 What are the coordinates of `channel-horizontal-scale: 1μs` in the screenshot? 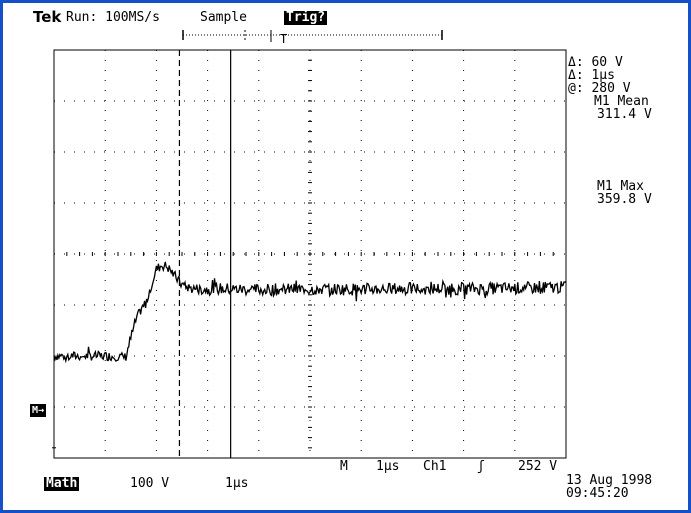 It's located at (237, 483).